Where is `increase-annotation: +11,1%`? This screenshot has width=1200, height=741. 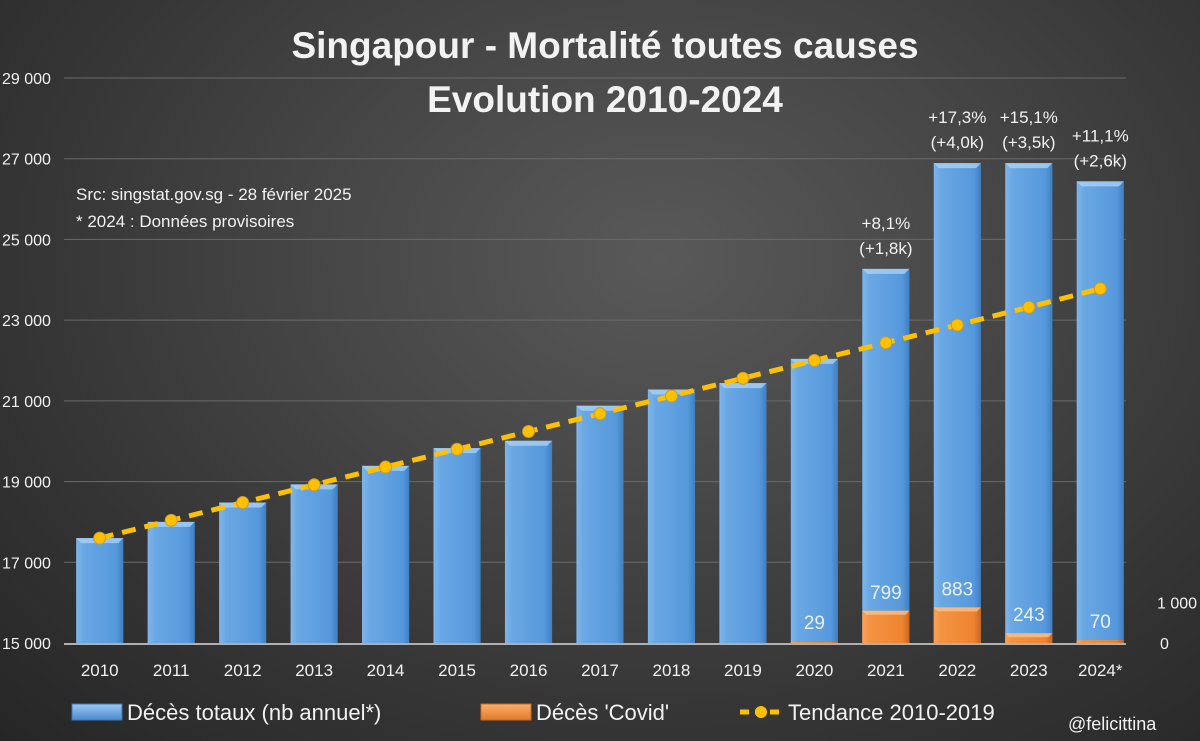 increase-annotation: +11,1% is located at coordinates (1100, 135).